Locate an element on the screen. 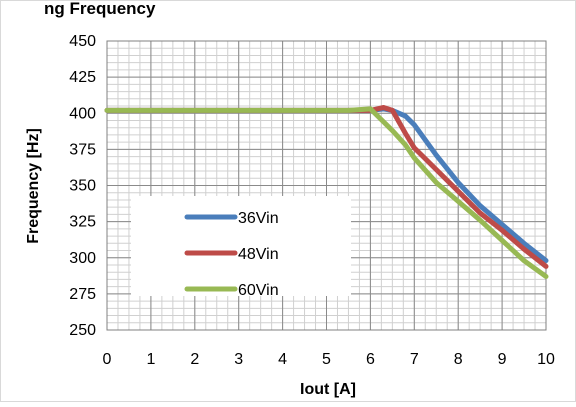 The image size is (576, 407). y-tick-label: 300 is located at coordinates (82, 258).